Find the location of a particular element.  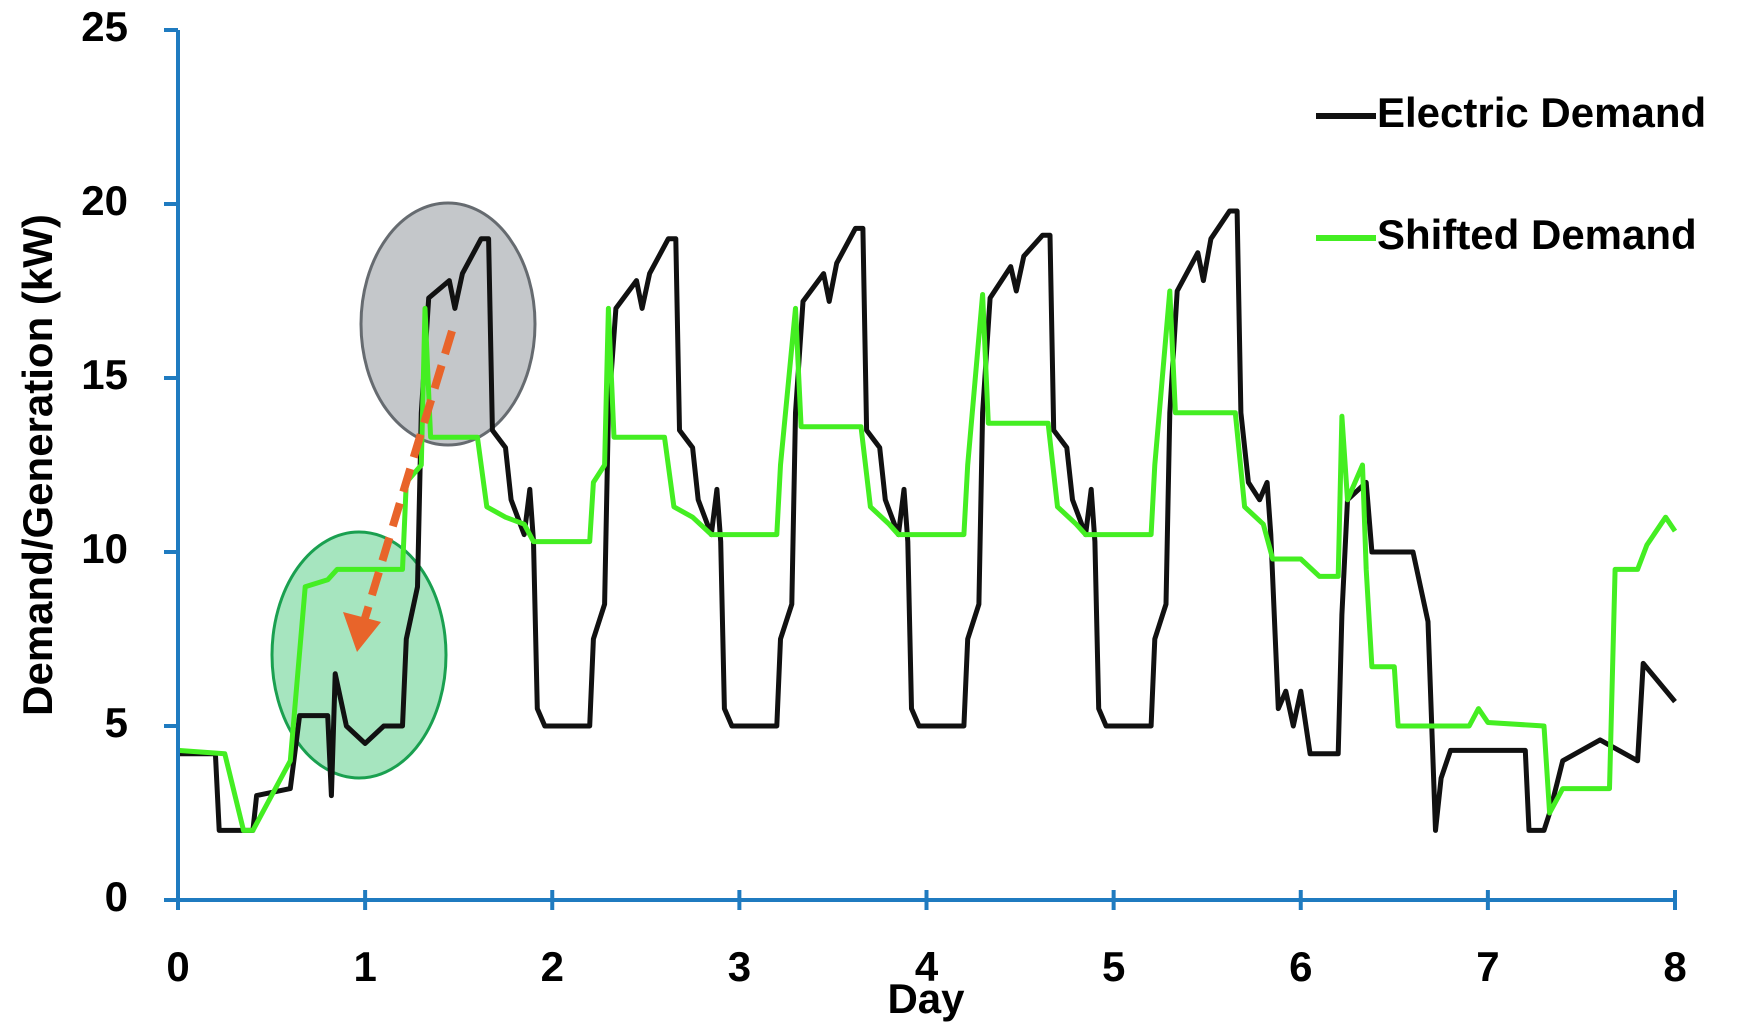

y-tick-label: 10 is located at coordinates (104, 548).